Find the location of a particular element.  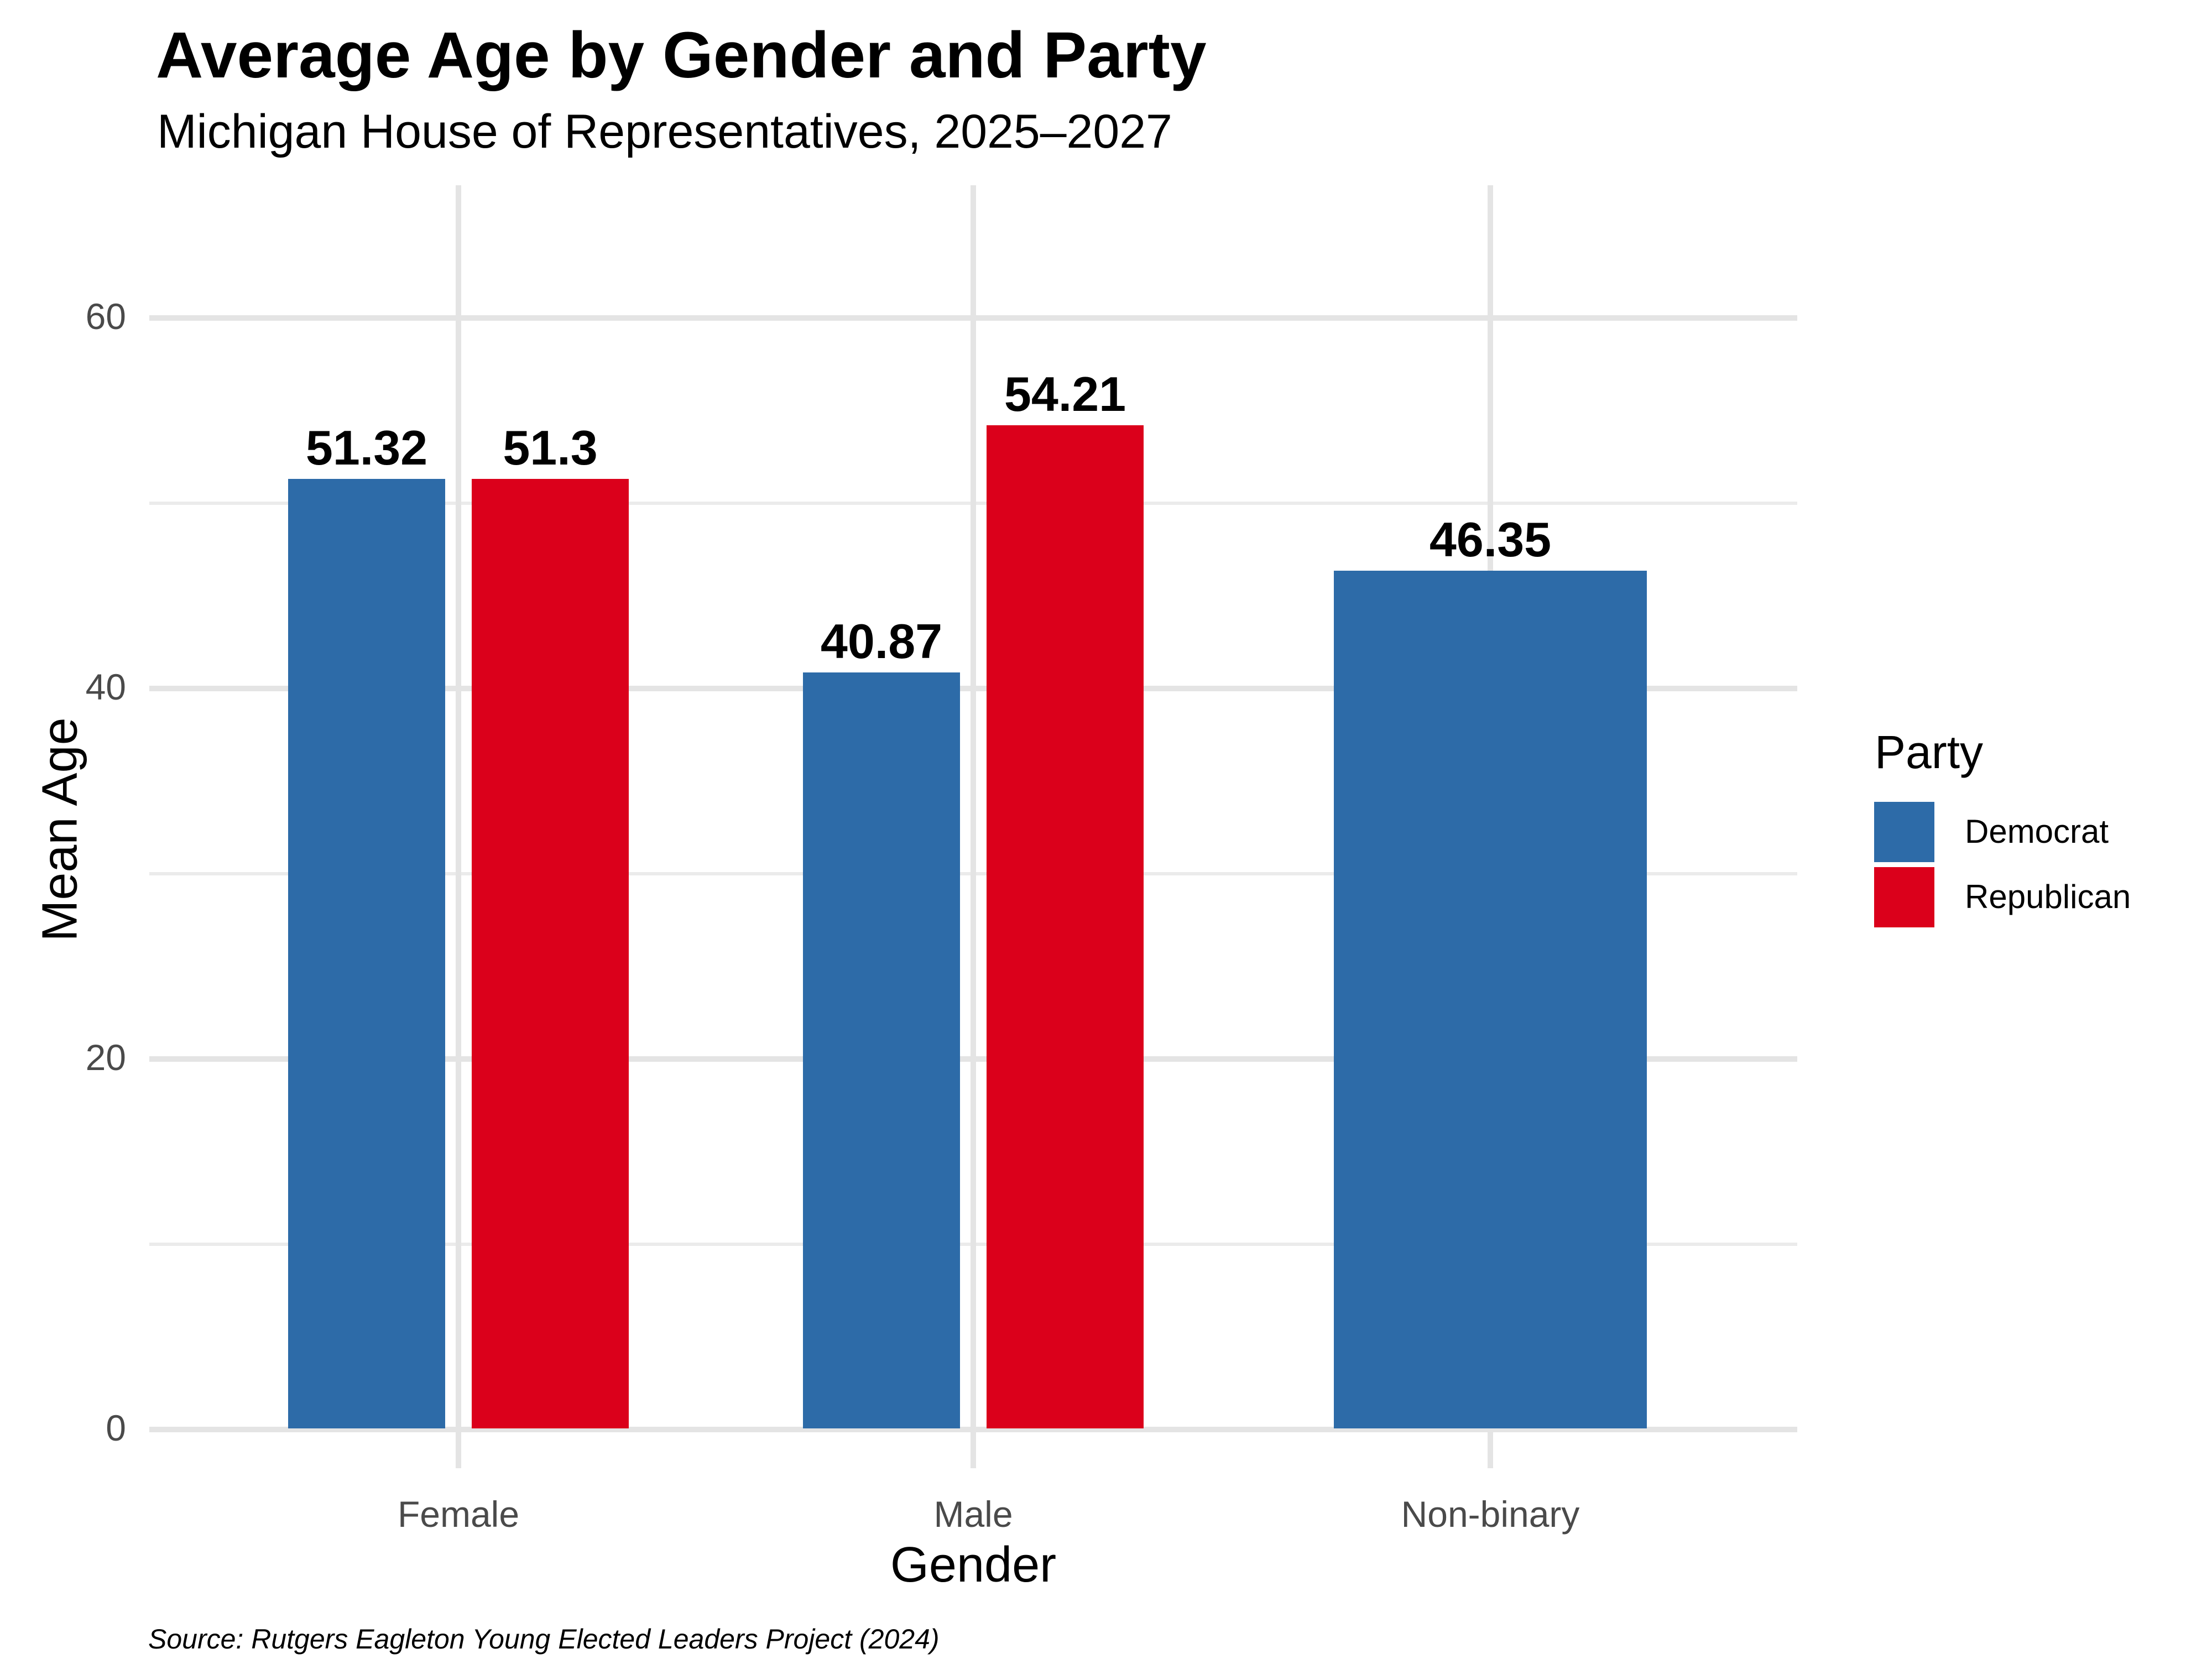

bar-value-label: 54.21 is located at coordinates (1065, 394).